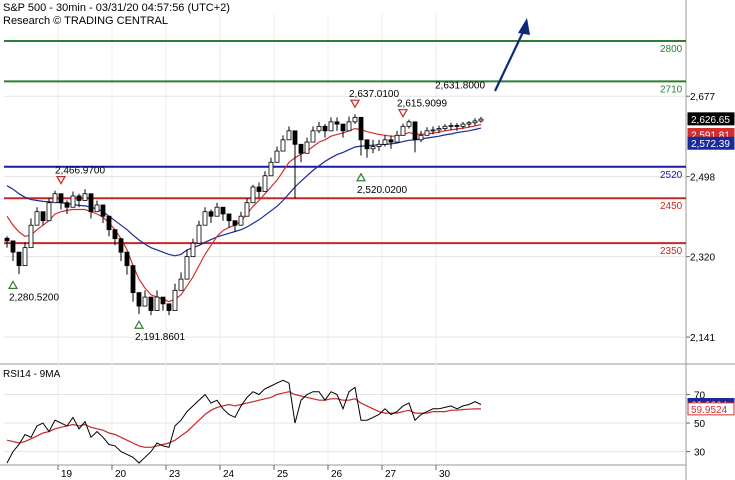  I want to click on day-tick-label: 24, so click(229, 474).